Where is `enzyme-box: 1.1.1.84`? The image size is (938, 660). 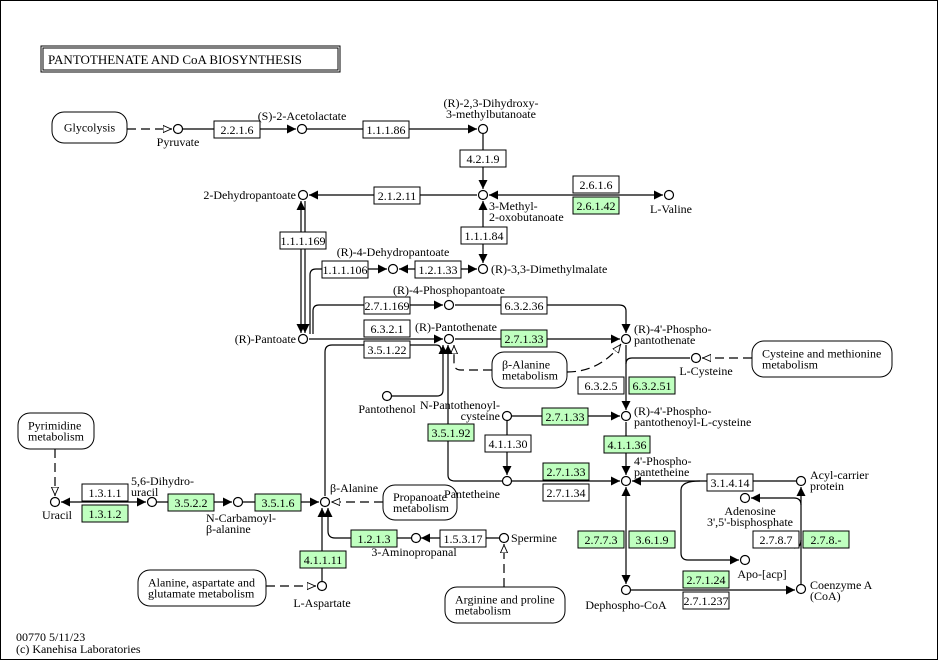
enzyme-box: 1.1.1.84 is located at coordinates (484, 235).